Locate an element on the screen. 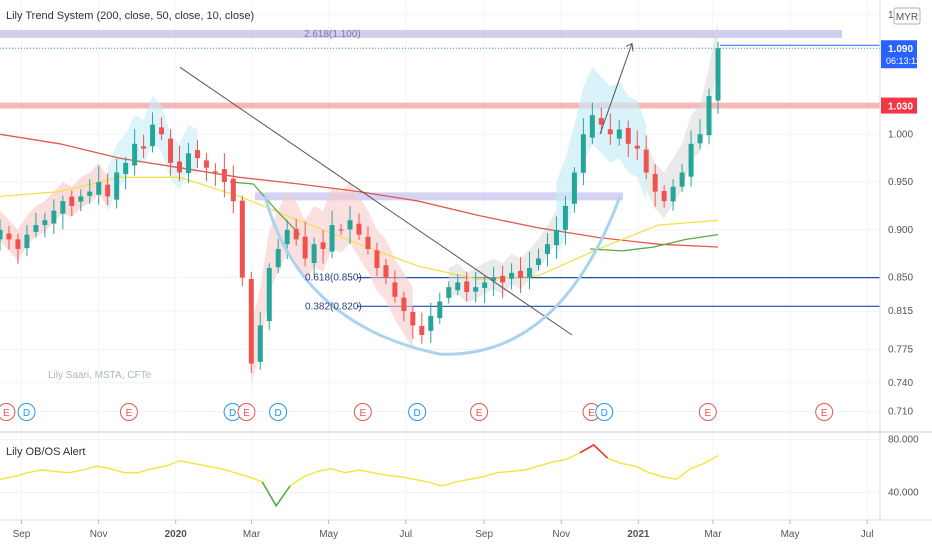 The height and width of the screenshot is (550, 932). price-tick-label: 0.950 is located at coordinates (900, 182).